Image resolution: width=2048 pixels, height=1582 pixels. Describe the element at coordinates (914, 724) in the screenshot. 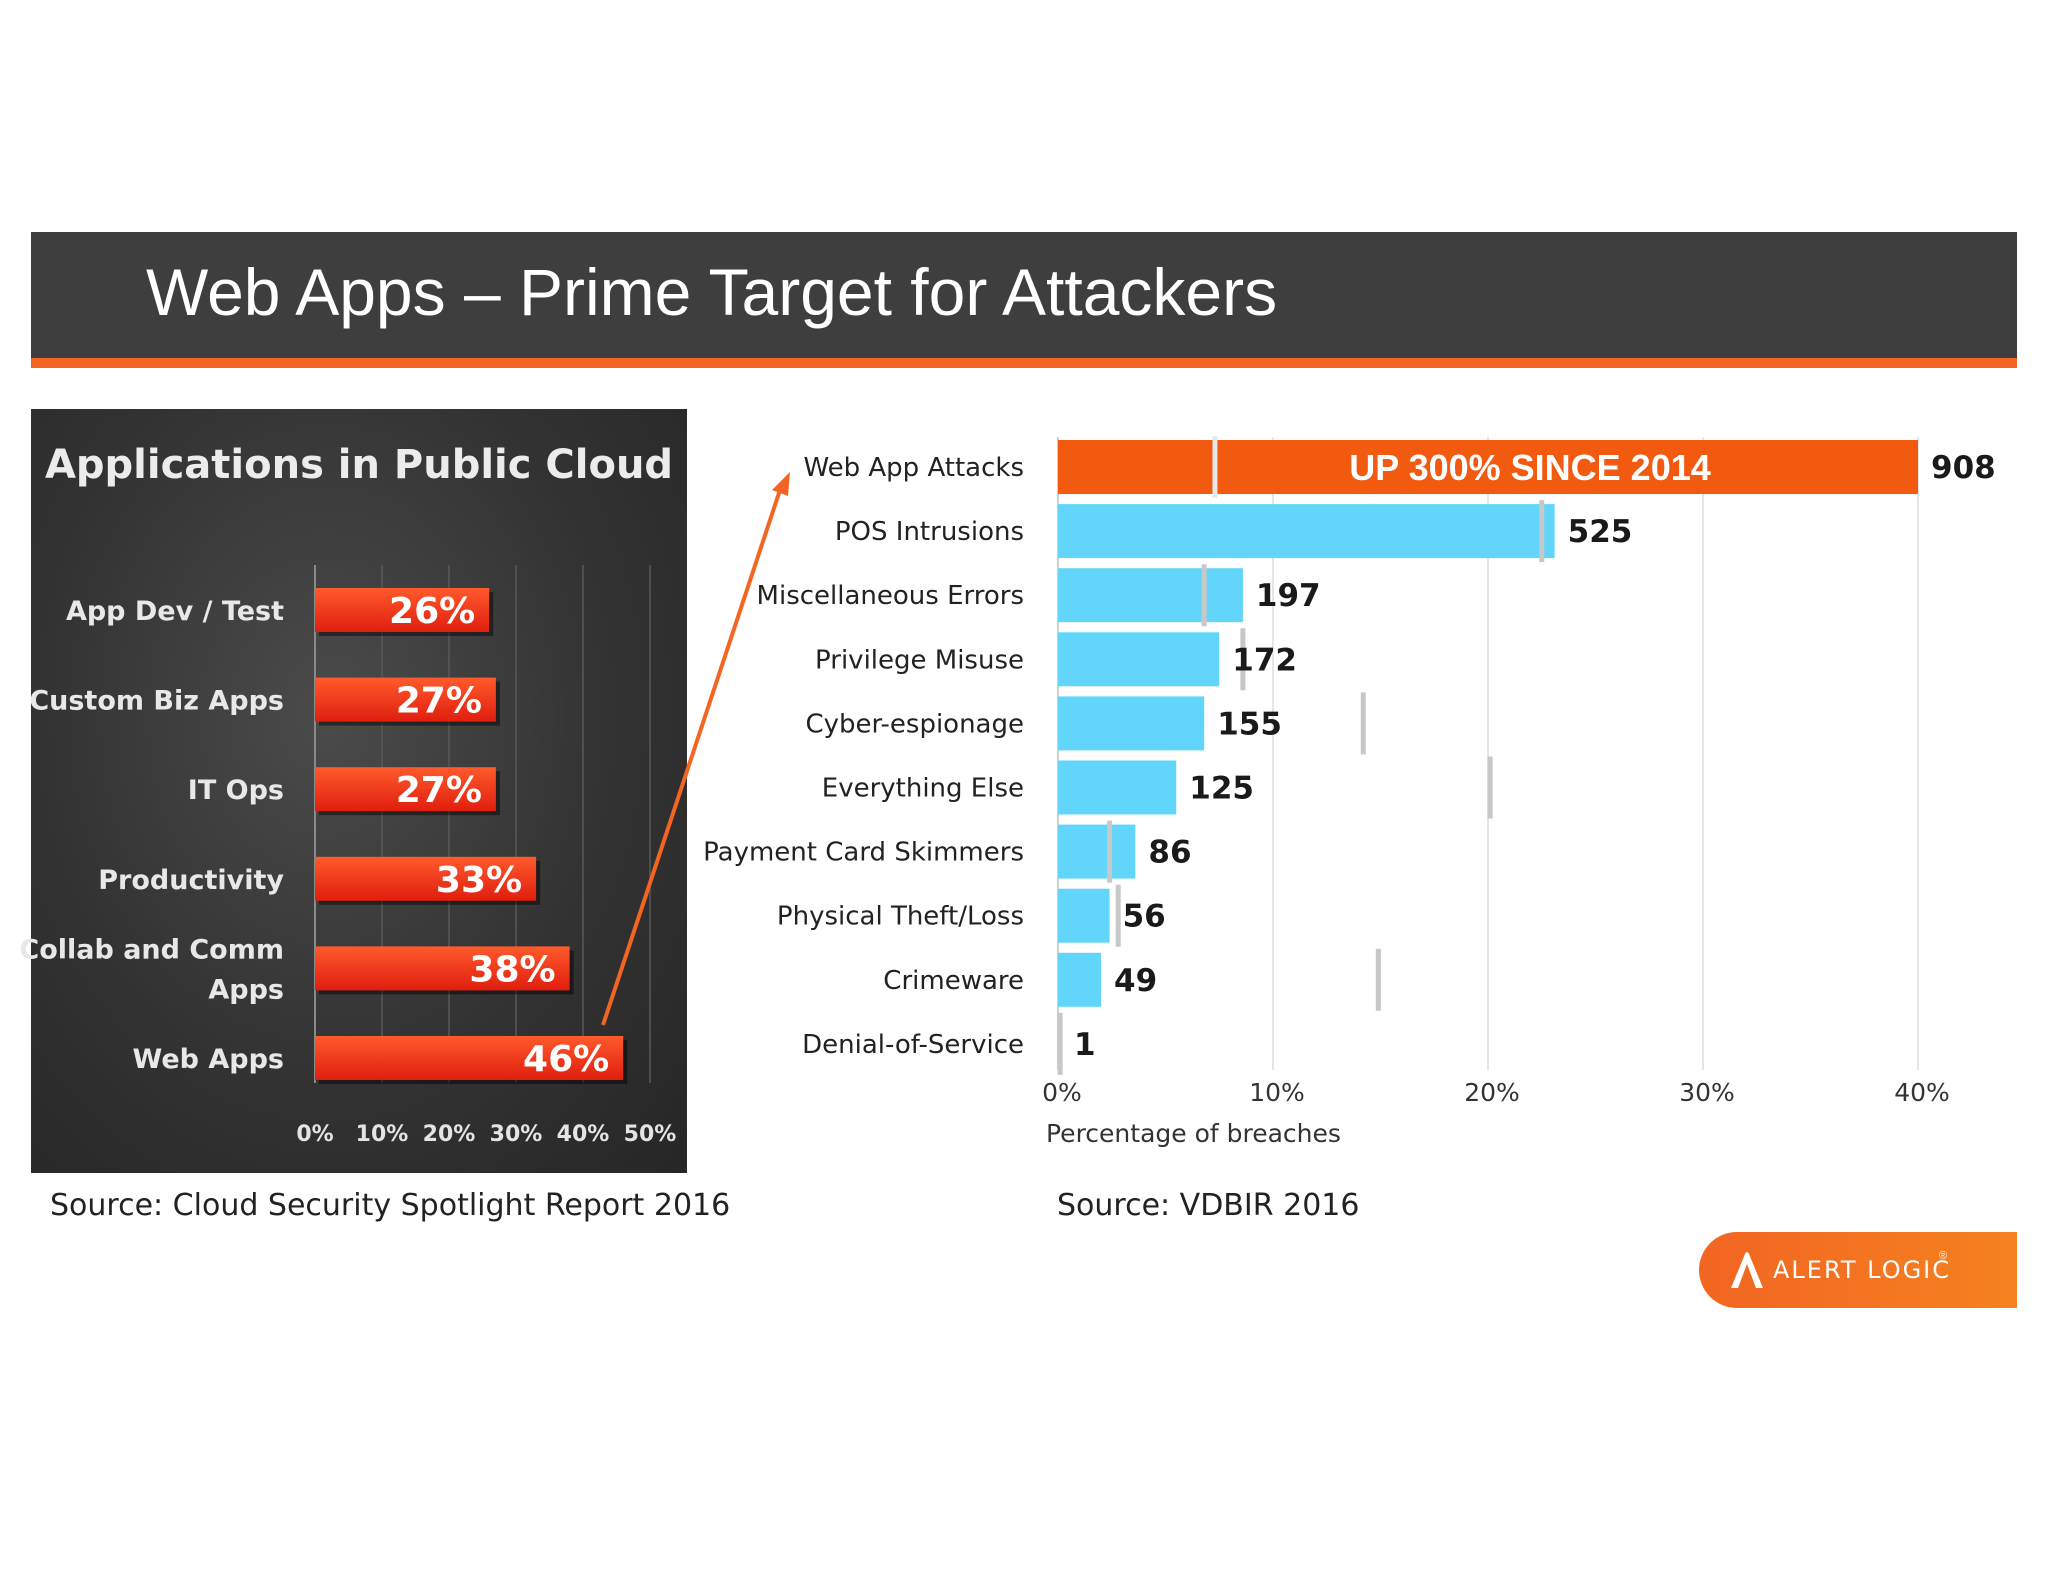

I see `category-label: Cyber-espionage` at that location.